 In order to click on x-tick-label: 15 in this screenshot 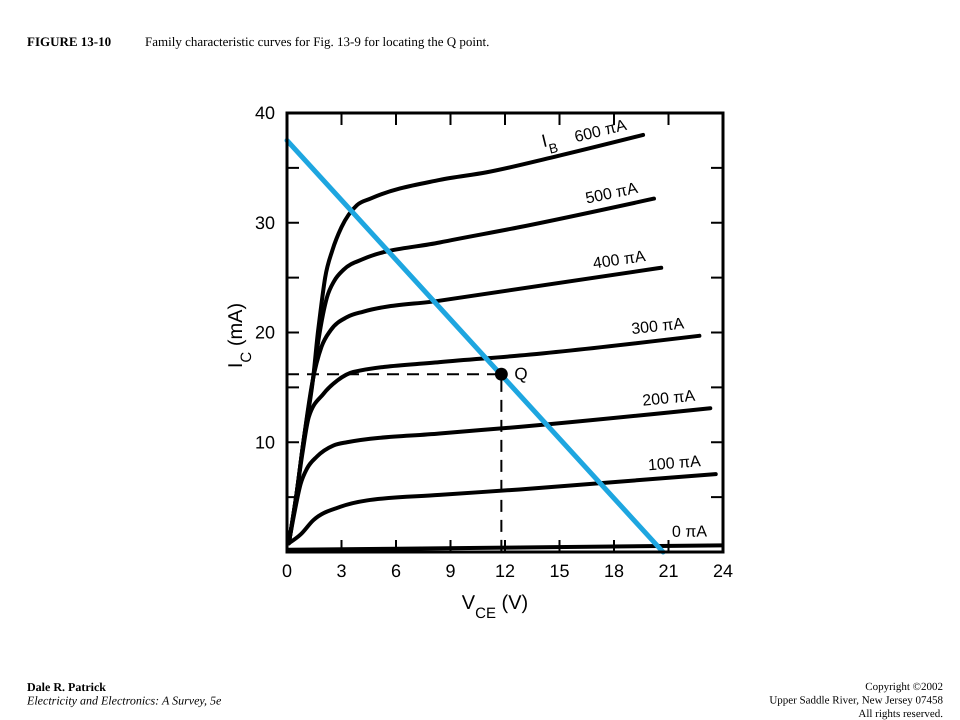, I will do `click(559, 571)`.